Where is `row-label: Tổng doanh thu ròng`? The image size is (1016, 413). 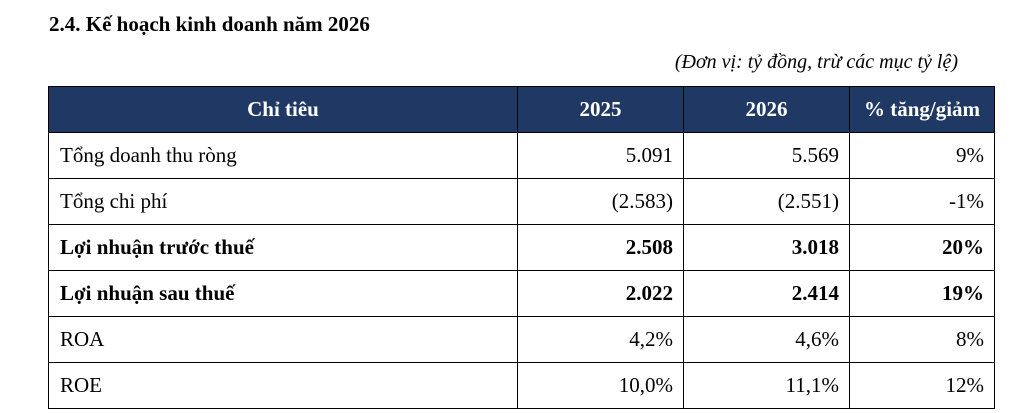
row-label: Tổng doanh thu ròng is located at coordinates (283, 155).